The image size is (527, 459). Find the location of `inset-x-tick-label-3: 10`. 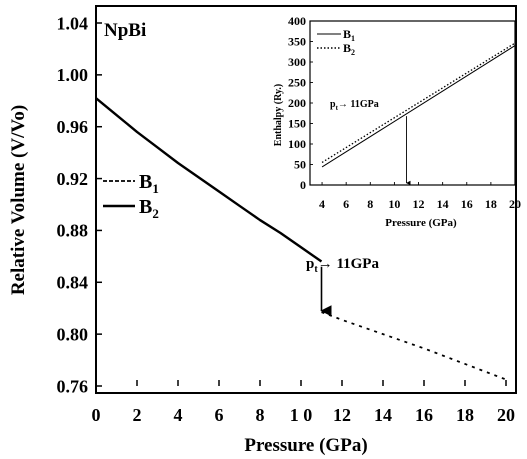

inset-x-tick-label-3: 10 is located at coordinates (394, 204).